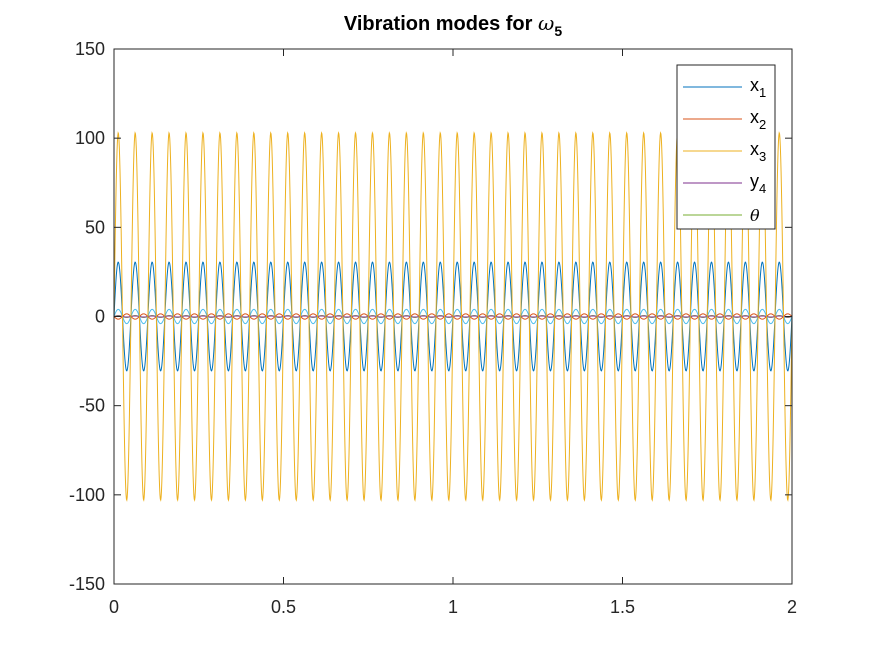  Describe the element at coordinates (792, 607) in the screenshot. I see `x-tick-label: 2` at that location.